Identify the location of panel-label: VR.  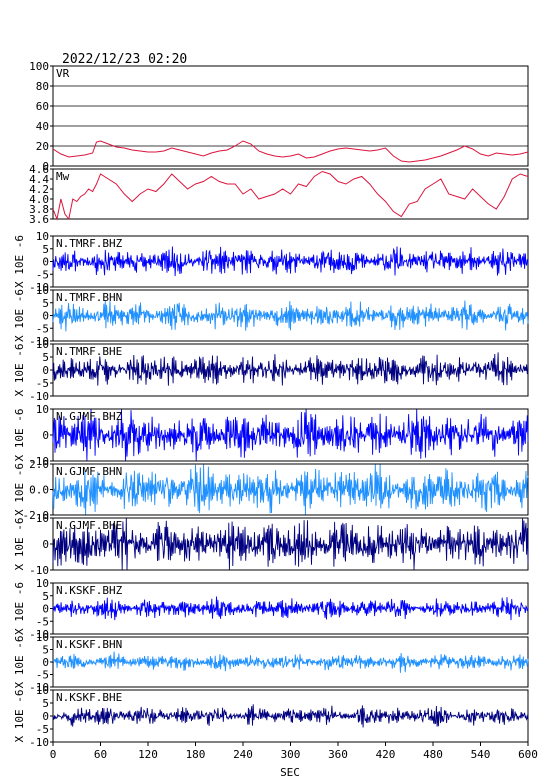
(63, 73).